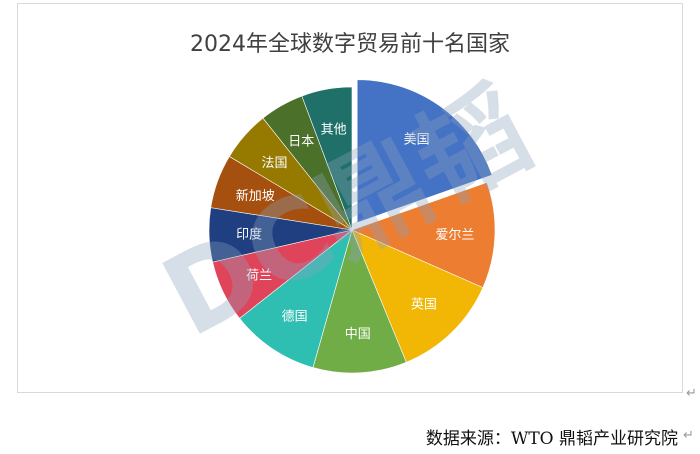 The image size is (700, 454). I want to click on slice-label: 美国, so click(417, 140).